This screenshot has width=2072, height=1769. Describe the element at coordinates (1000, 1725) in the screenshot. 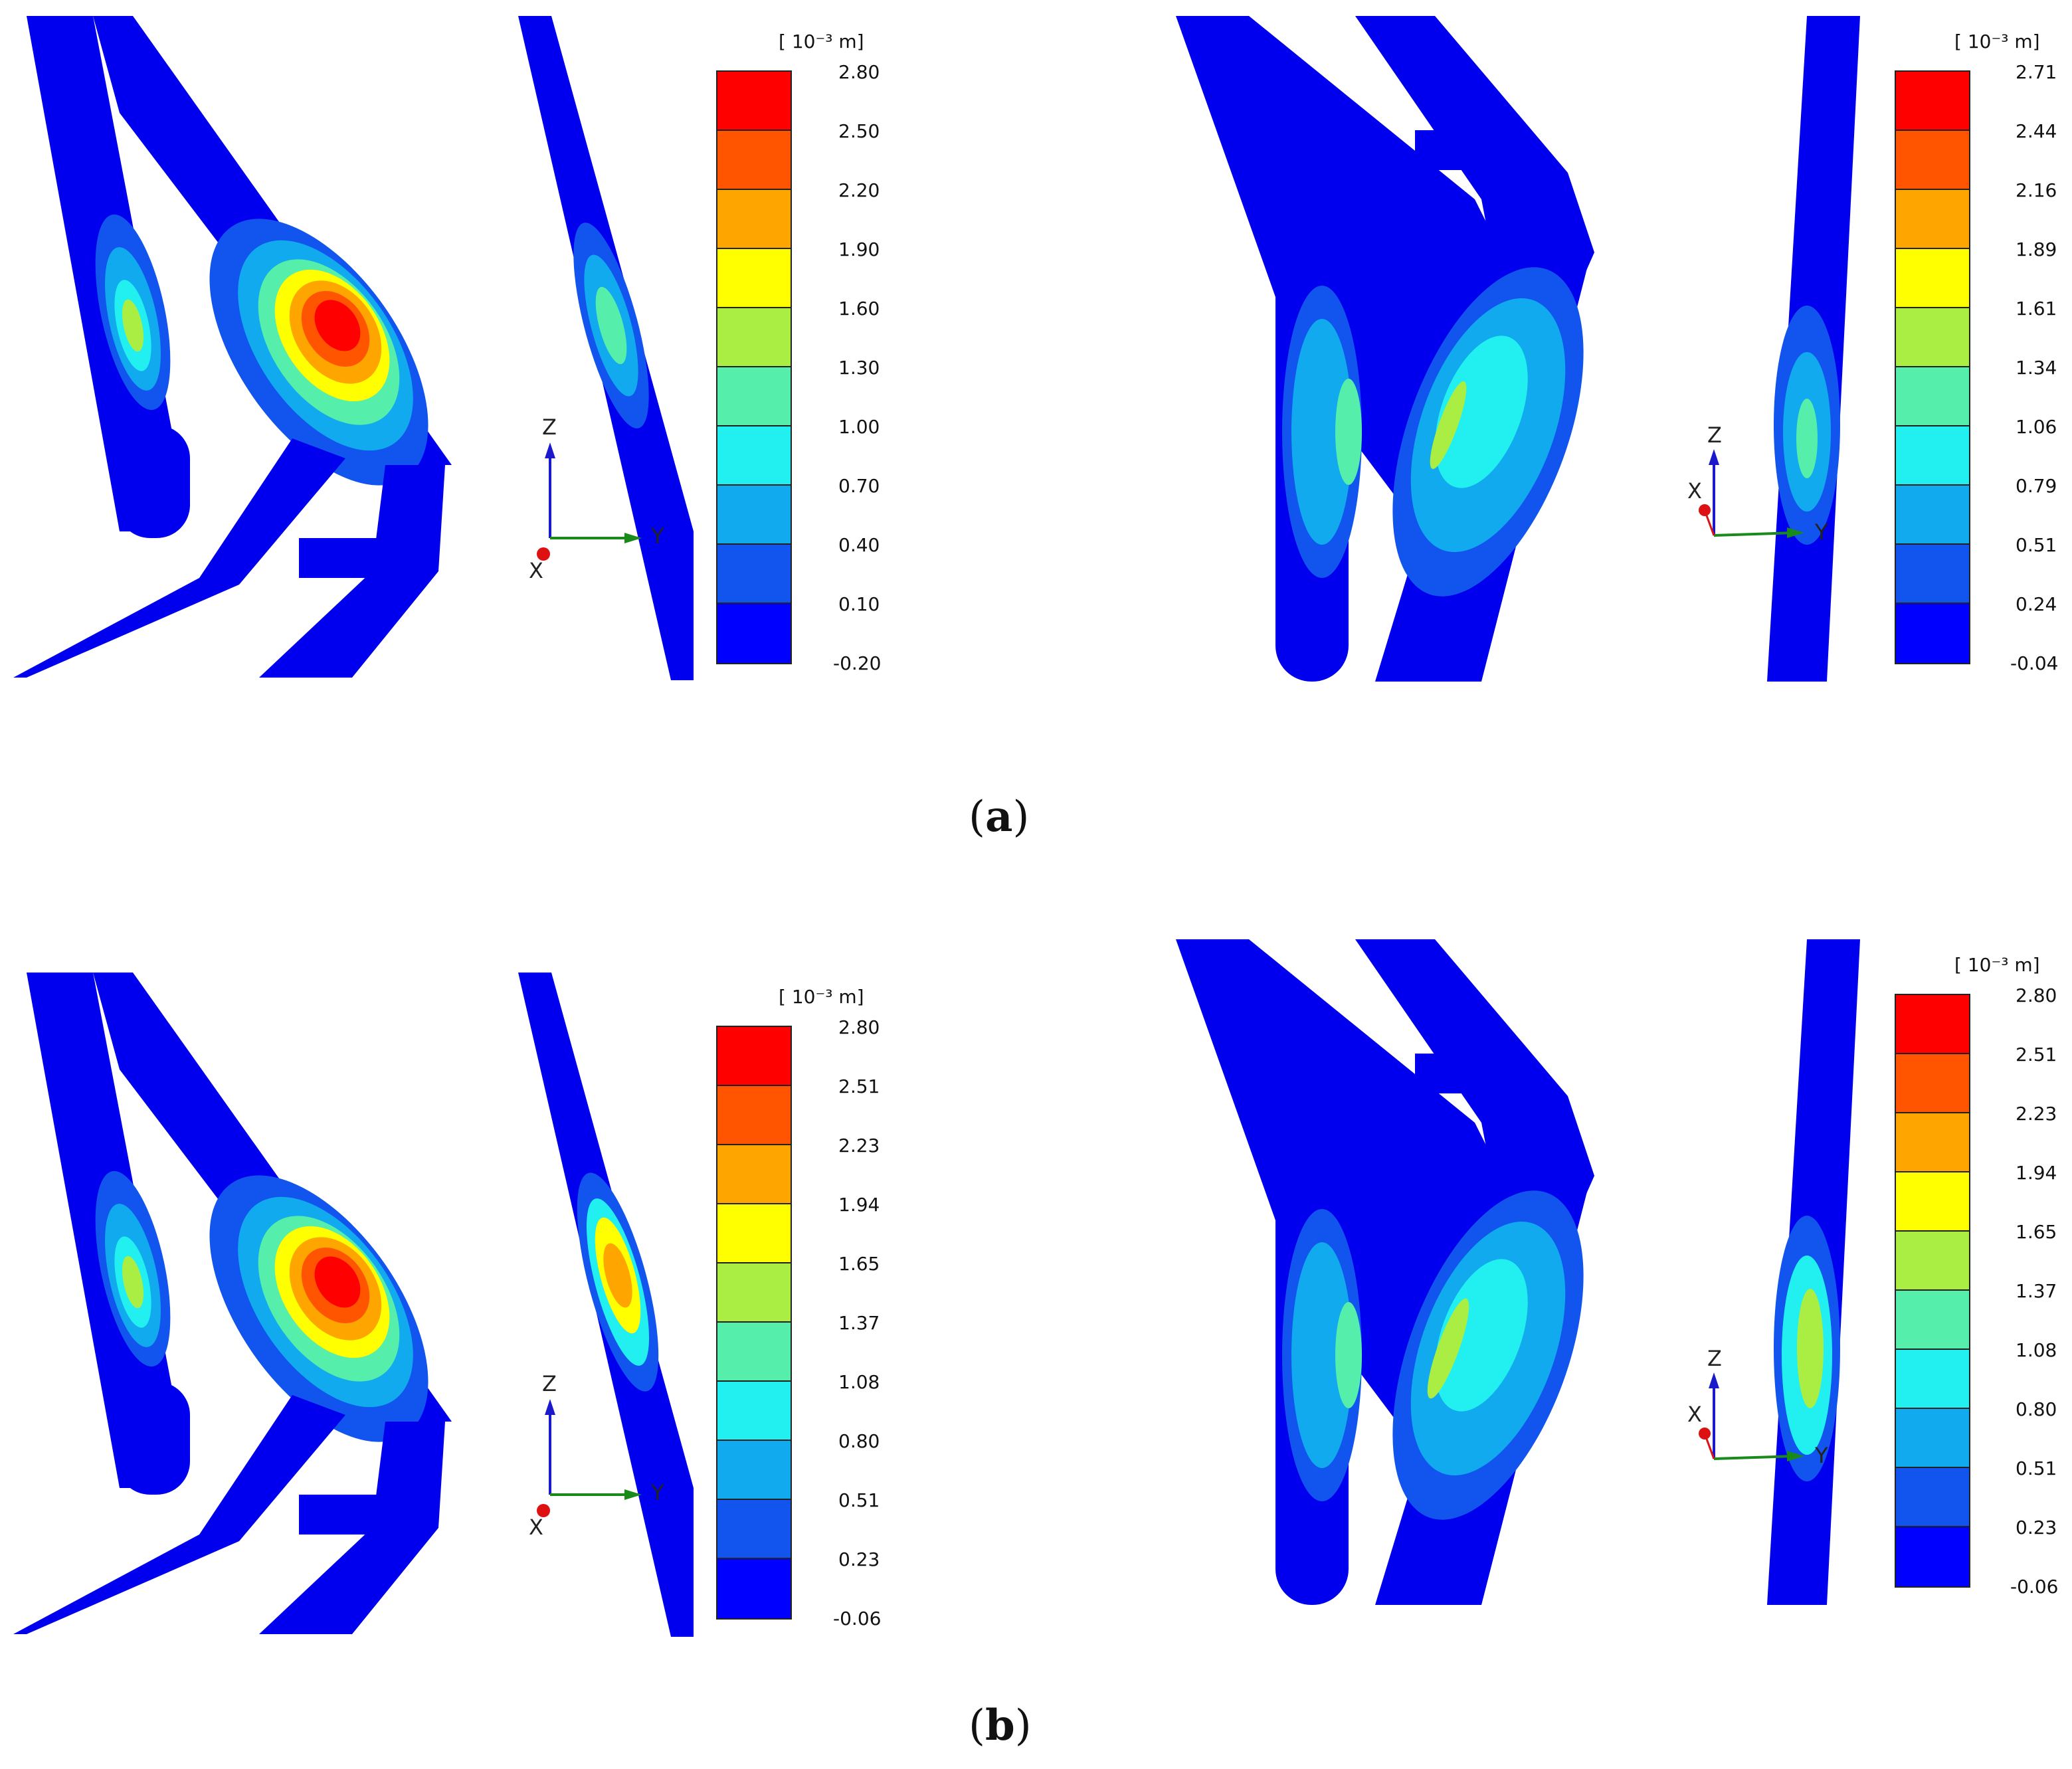

I see `caption-b: (b)` at that location.